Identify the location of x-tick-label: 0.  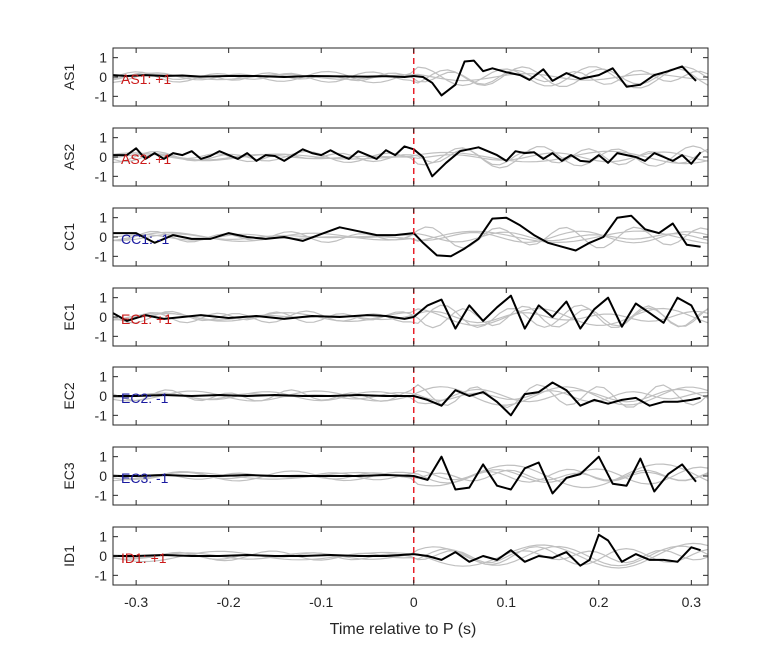
(414, 602).